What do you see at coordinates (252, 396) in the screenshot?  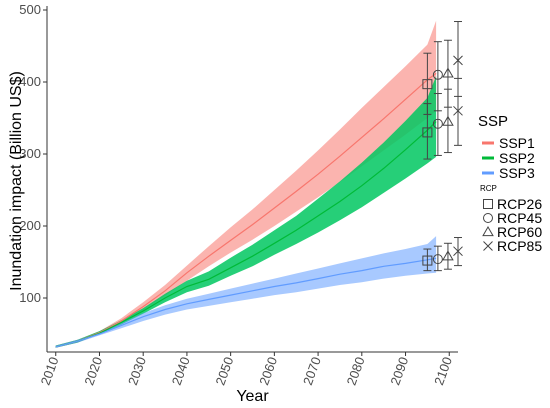 I see `x-axis-title: Year` at bounding box center [252, 396].